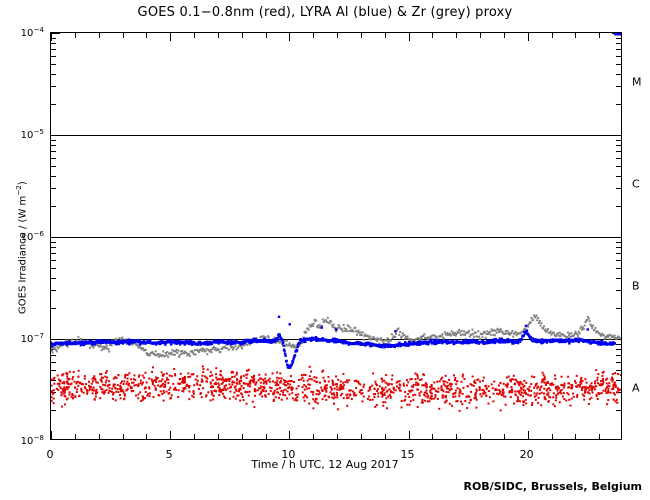 This screenshot has height=500, width=650. What do you see at coordinates (325, 464) in the screenshot?
I see `x-axis-title: Time / h UTC, 12 Aug 2017` at bounding box center [325, 464].